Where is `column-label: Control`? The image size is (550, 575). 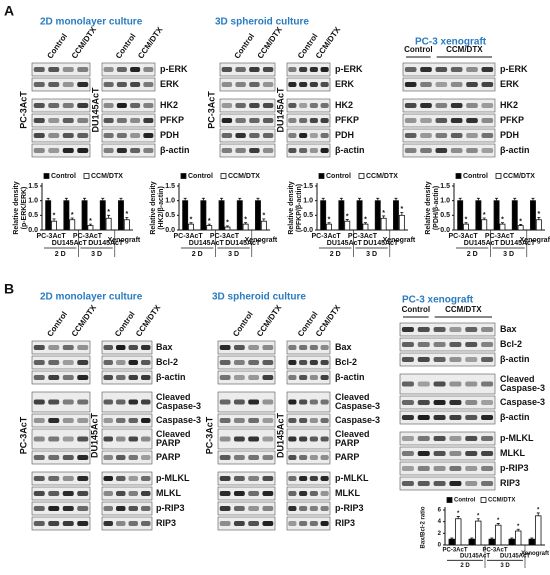
column-label: Control is located at coordinates (416, 309).